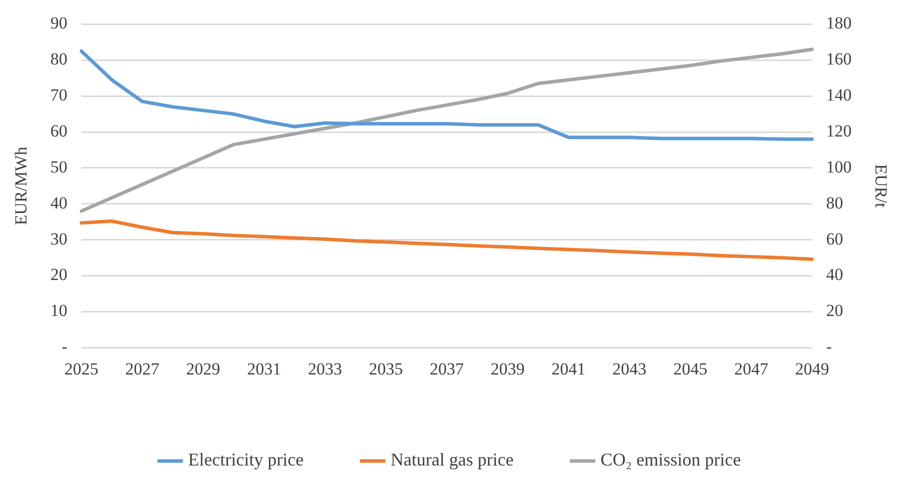 This screenshot has height=480, width=902. What do you see at coordinates (835, 238) in the screenshot?
I see `y2-tick-label: 60` at bounding box center [835, 238].